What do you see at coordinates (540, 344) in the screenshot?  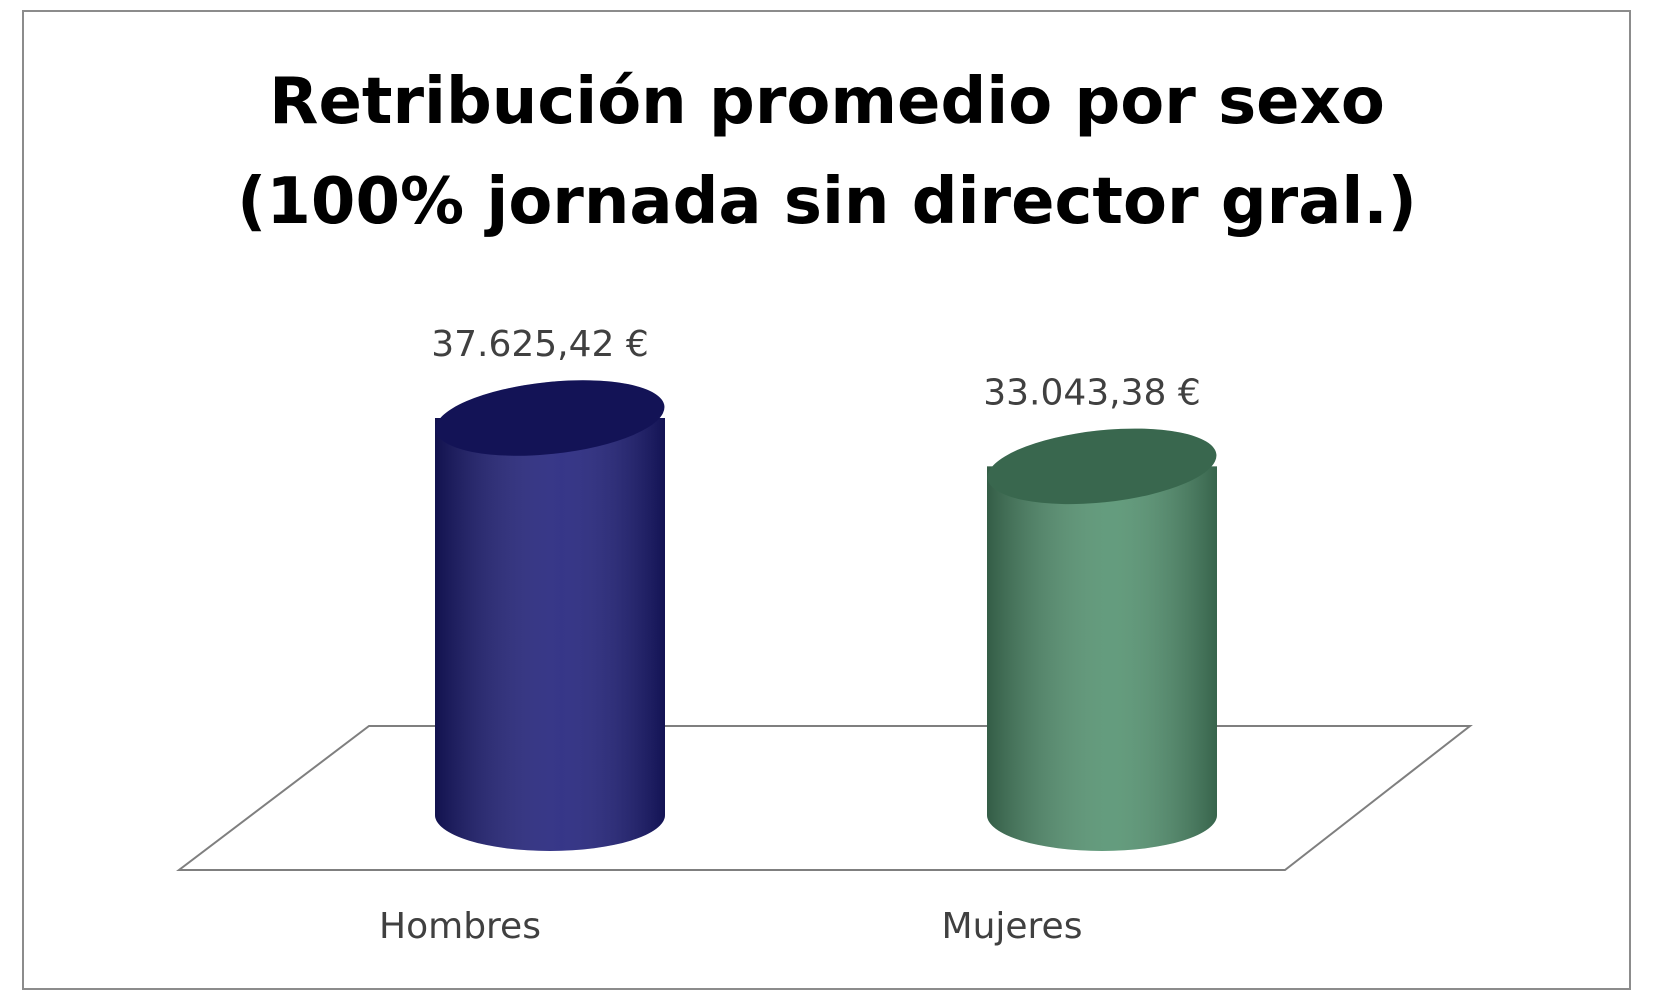 I see `value-label: 37.625,42 €` at bounding box center [540, 344].